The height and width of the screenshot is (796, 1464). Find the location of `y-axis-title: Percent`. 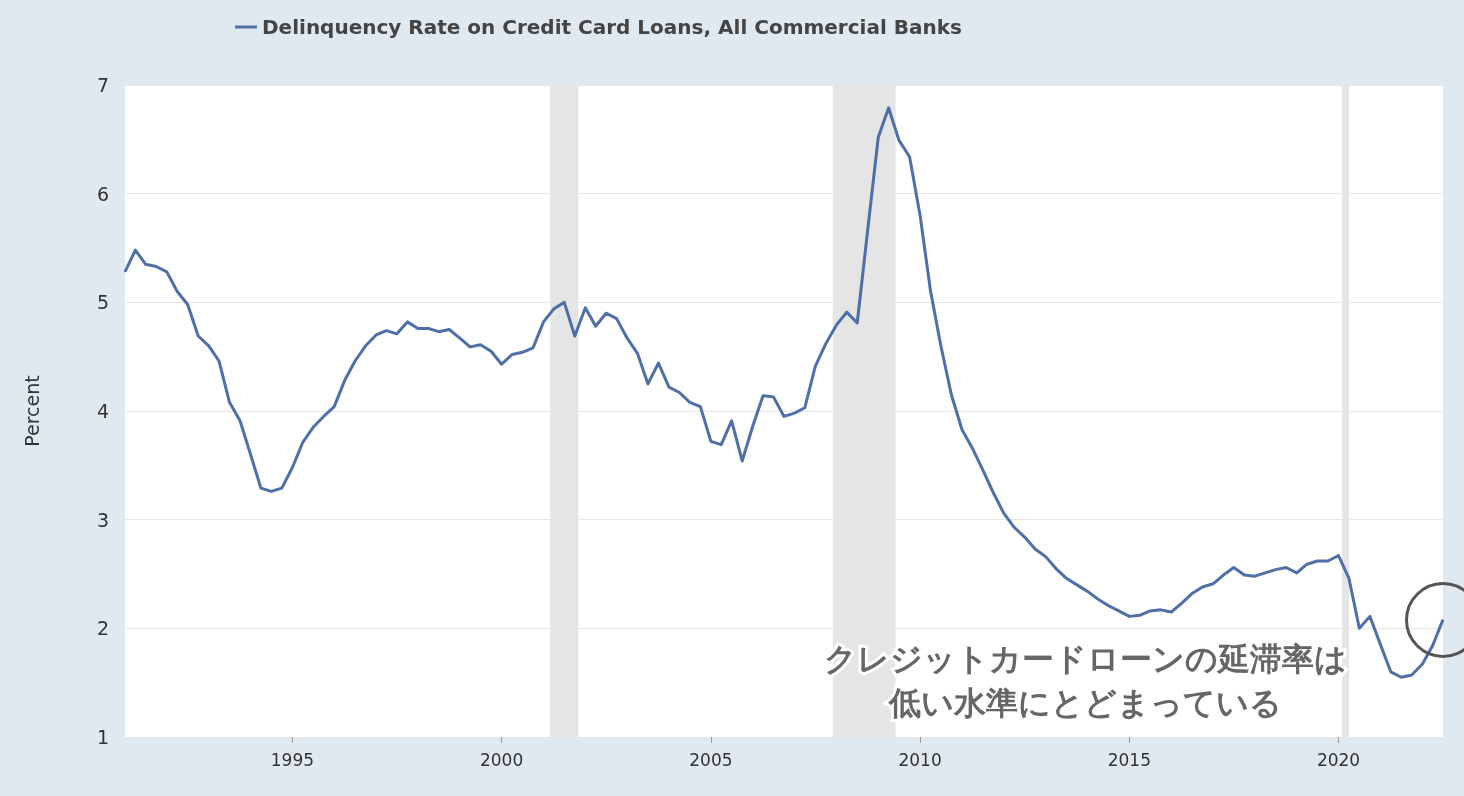

y-axis-title: Percent is located at coordinates (31, 411).